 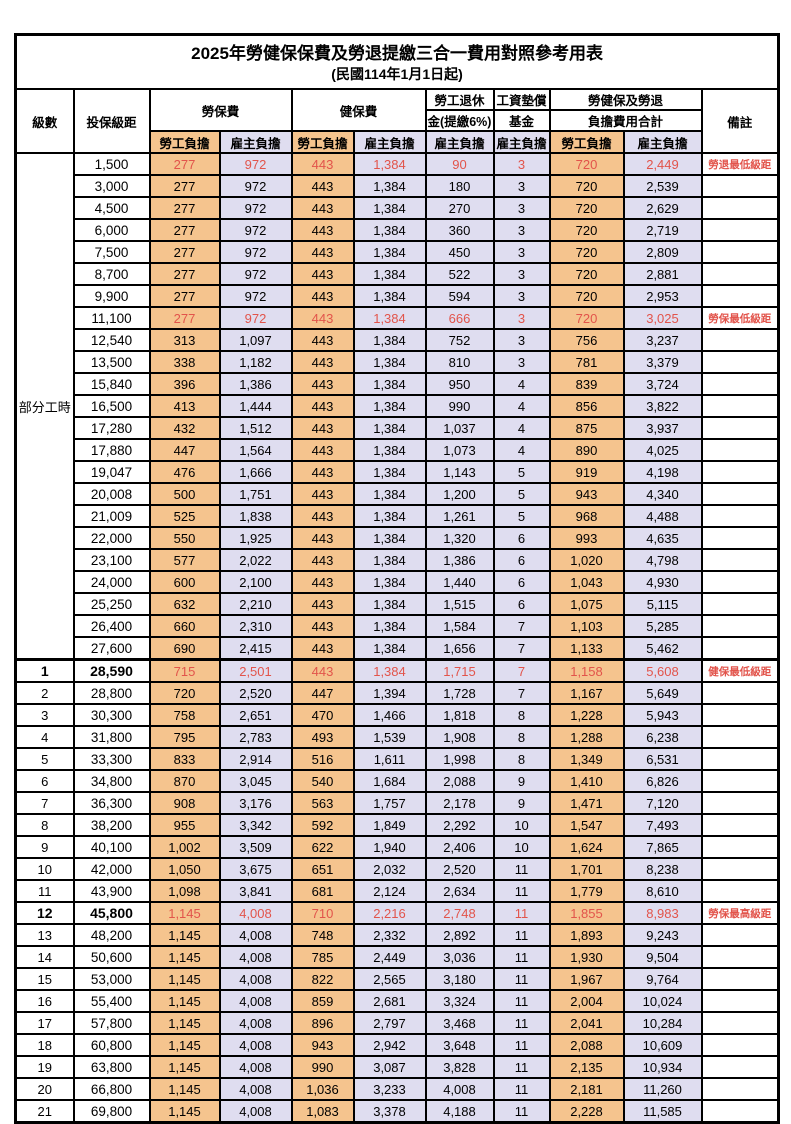 What do you see at coordinates (255, 560) in the screenshot?
I see `value-cell: 2,022` at bounding box center [255, 560].